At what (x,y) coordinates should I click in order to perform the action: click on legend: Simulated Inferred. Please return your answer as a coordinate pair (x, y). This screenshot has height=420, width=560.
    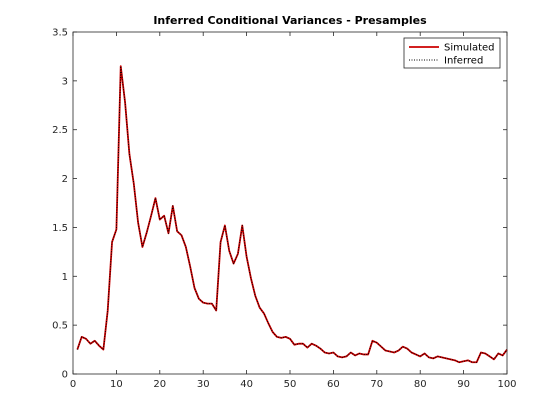
    Looking at the image, I should click on (452, 53).